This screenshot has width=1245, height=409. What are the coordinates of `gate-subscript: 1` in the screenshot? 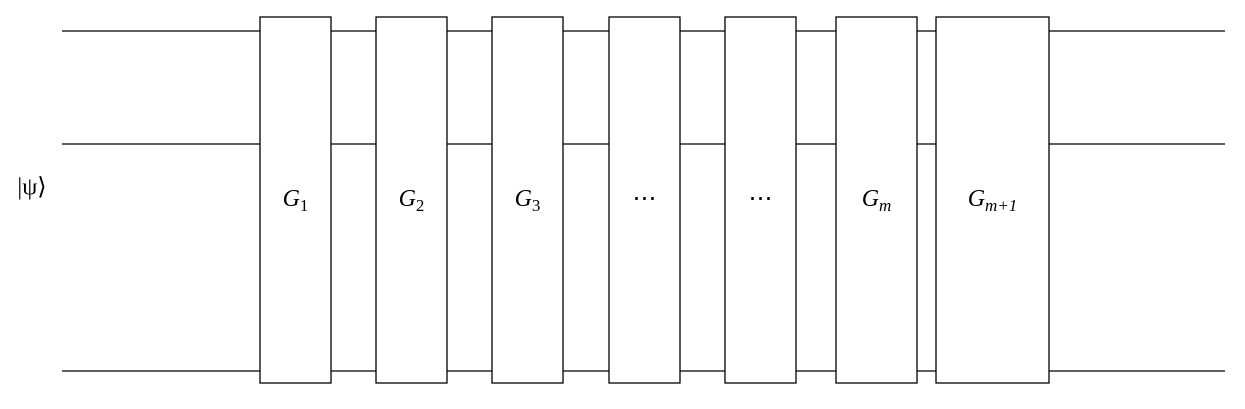 It's located at (304, 205).